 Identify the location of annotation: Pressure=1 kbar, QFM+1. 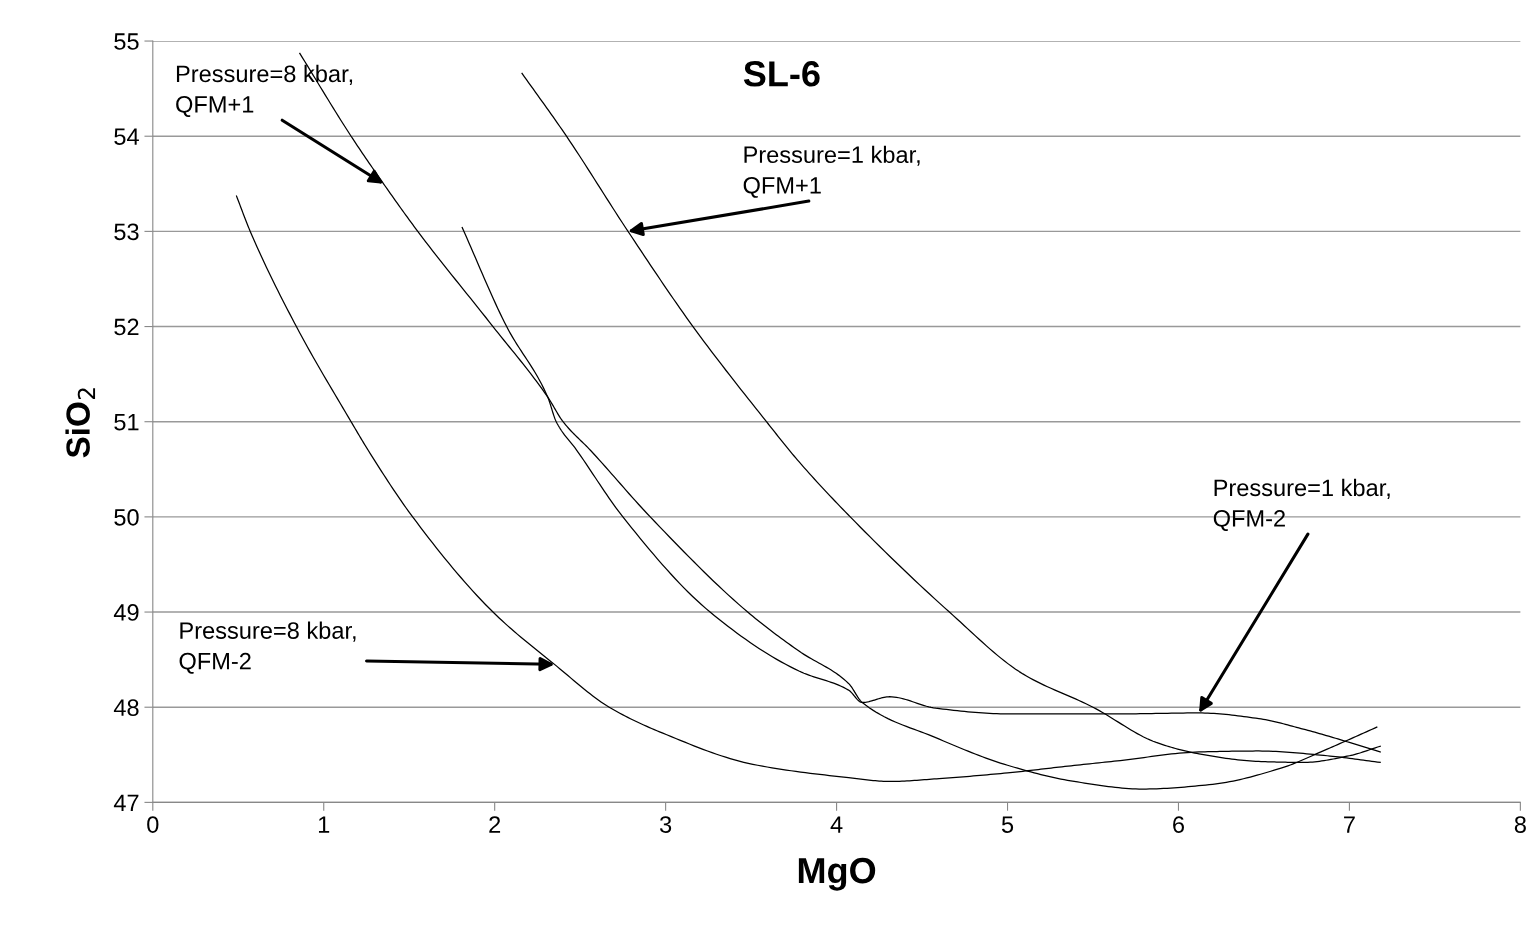
(831, 171).